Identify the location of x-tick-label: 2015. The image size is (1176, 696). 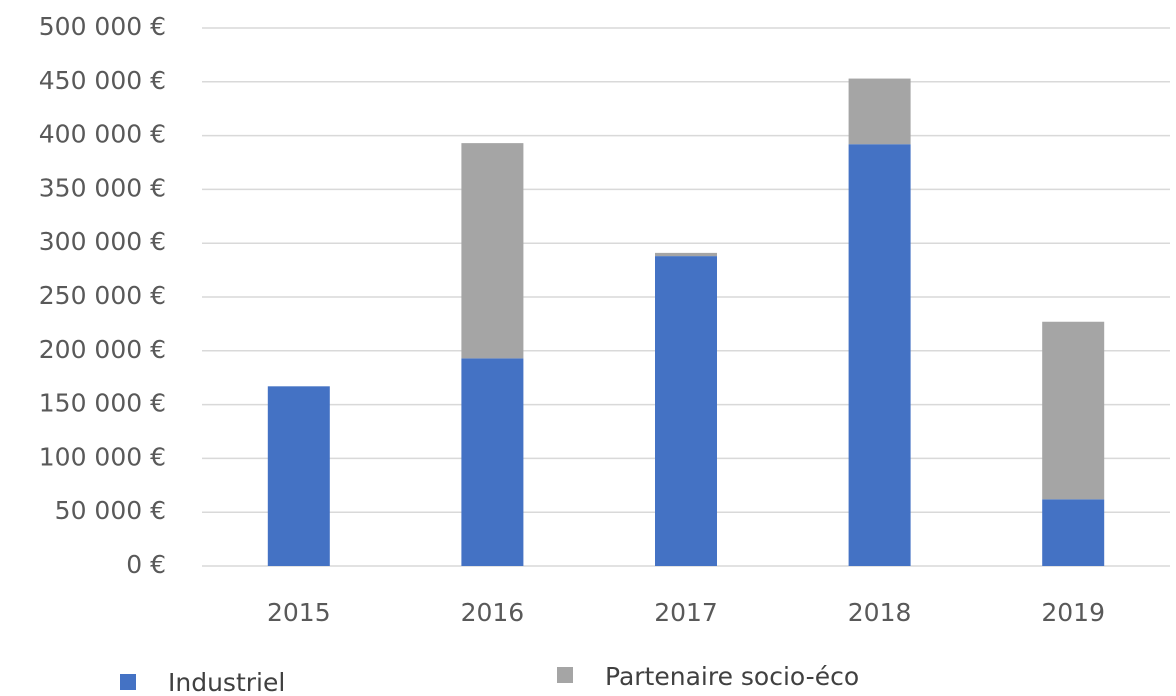
(299, 612).